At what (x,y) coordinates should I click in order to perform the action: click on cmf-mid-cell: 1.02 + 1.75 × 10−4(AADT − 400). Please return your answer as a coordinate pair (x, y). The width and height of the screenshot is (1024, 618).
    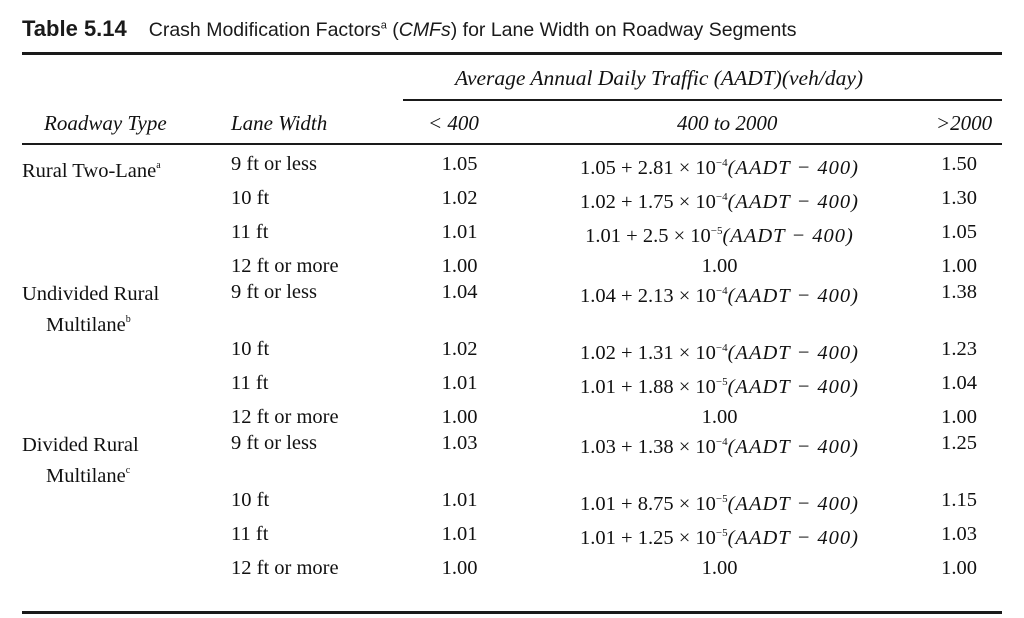
    Looking at the image, I should click on (719, 204).